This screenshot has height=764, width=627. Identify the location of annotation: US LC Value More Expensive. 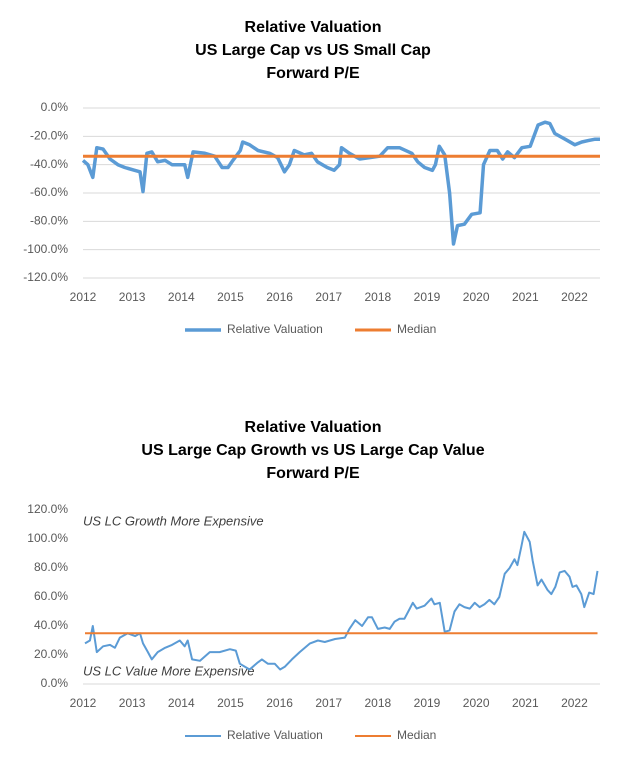
(169, 670).